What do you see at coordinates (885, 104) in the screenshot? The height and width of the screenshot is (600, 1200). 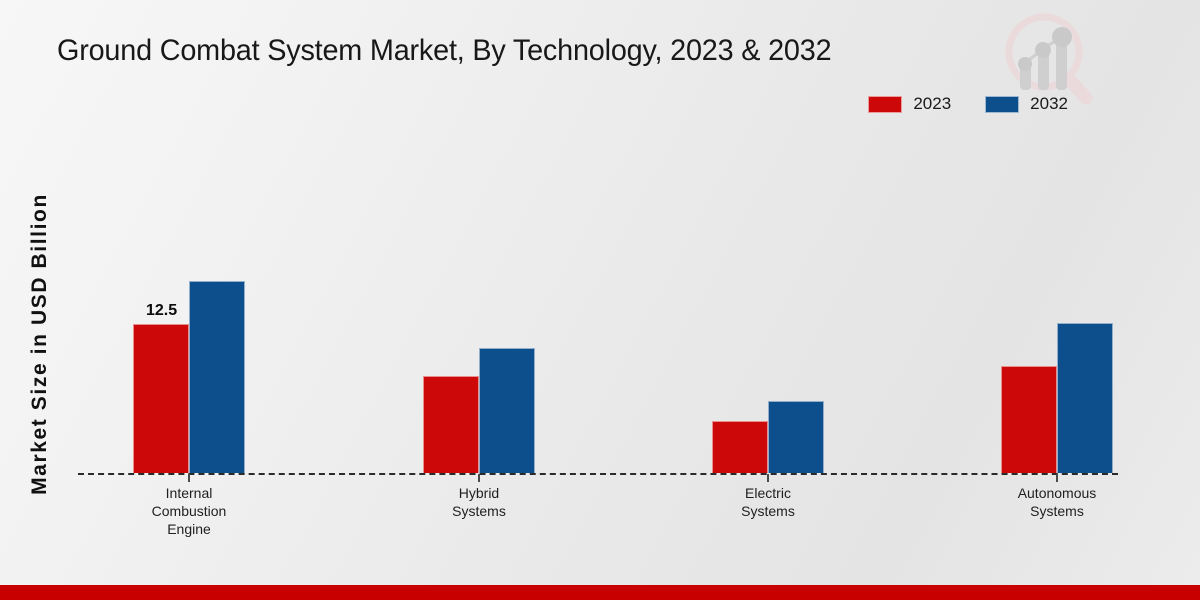 I see `legend-swatch-2023-icon` at bounding box center [885, 104].